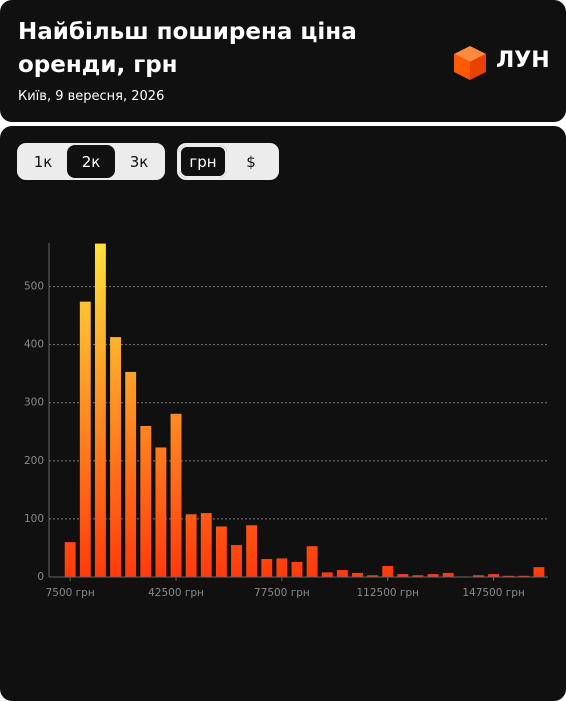  What do you see at coordinates (40, 577) in the screenshot?
I see `y-tick-label: 0` at bounding box center [40, 577].